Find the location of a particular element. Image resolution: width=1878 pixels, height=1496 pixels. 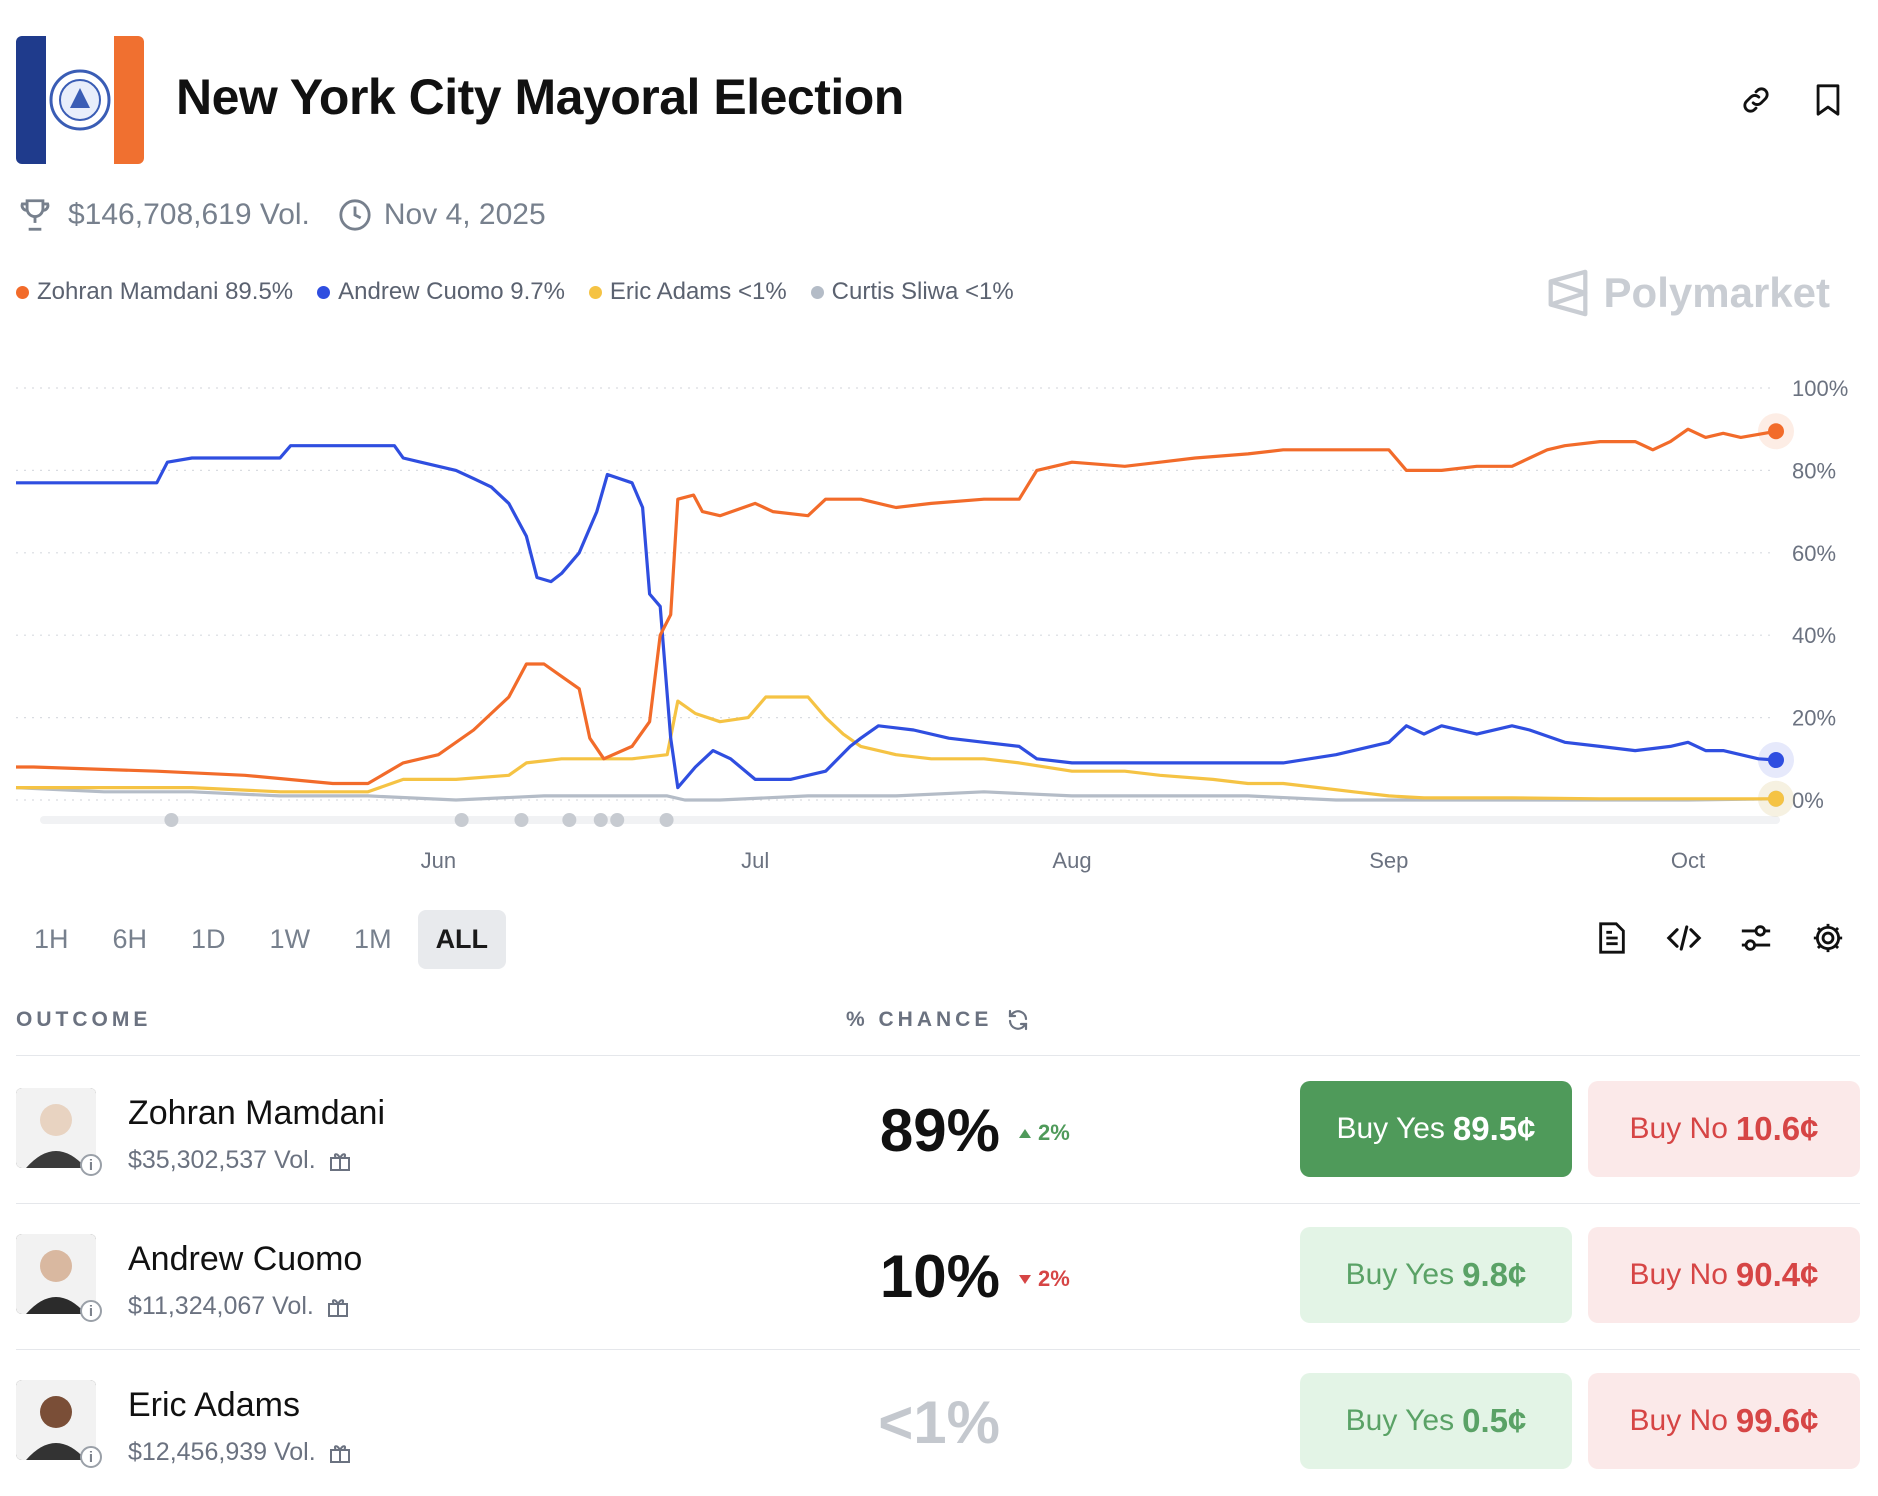

candidate-volume: $12,456,939 Vol. is located at coordinates (240, 1452).